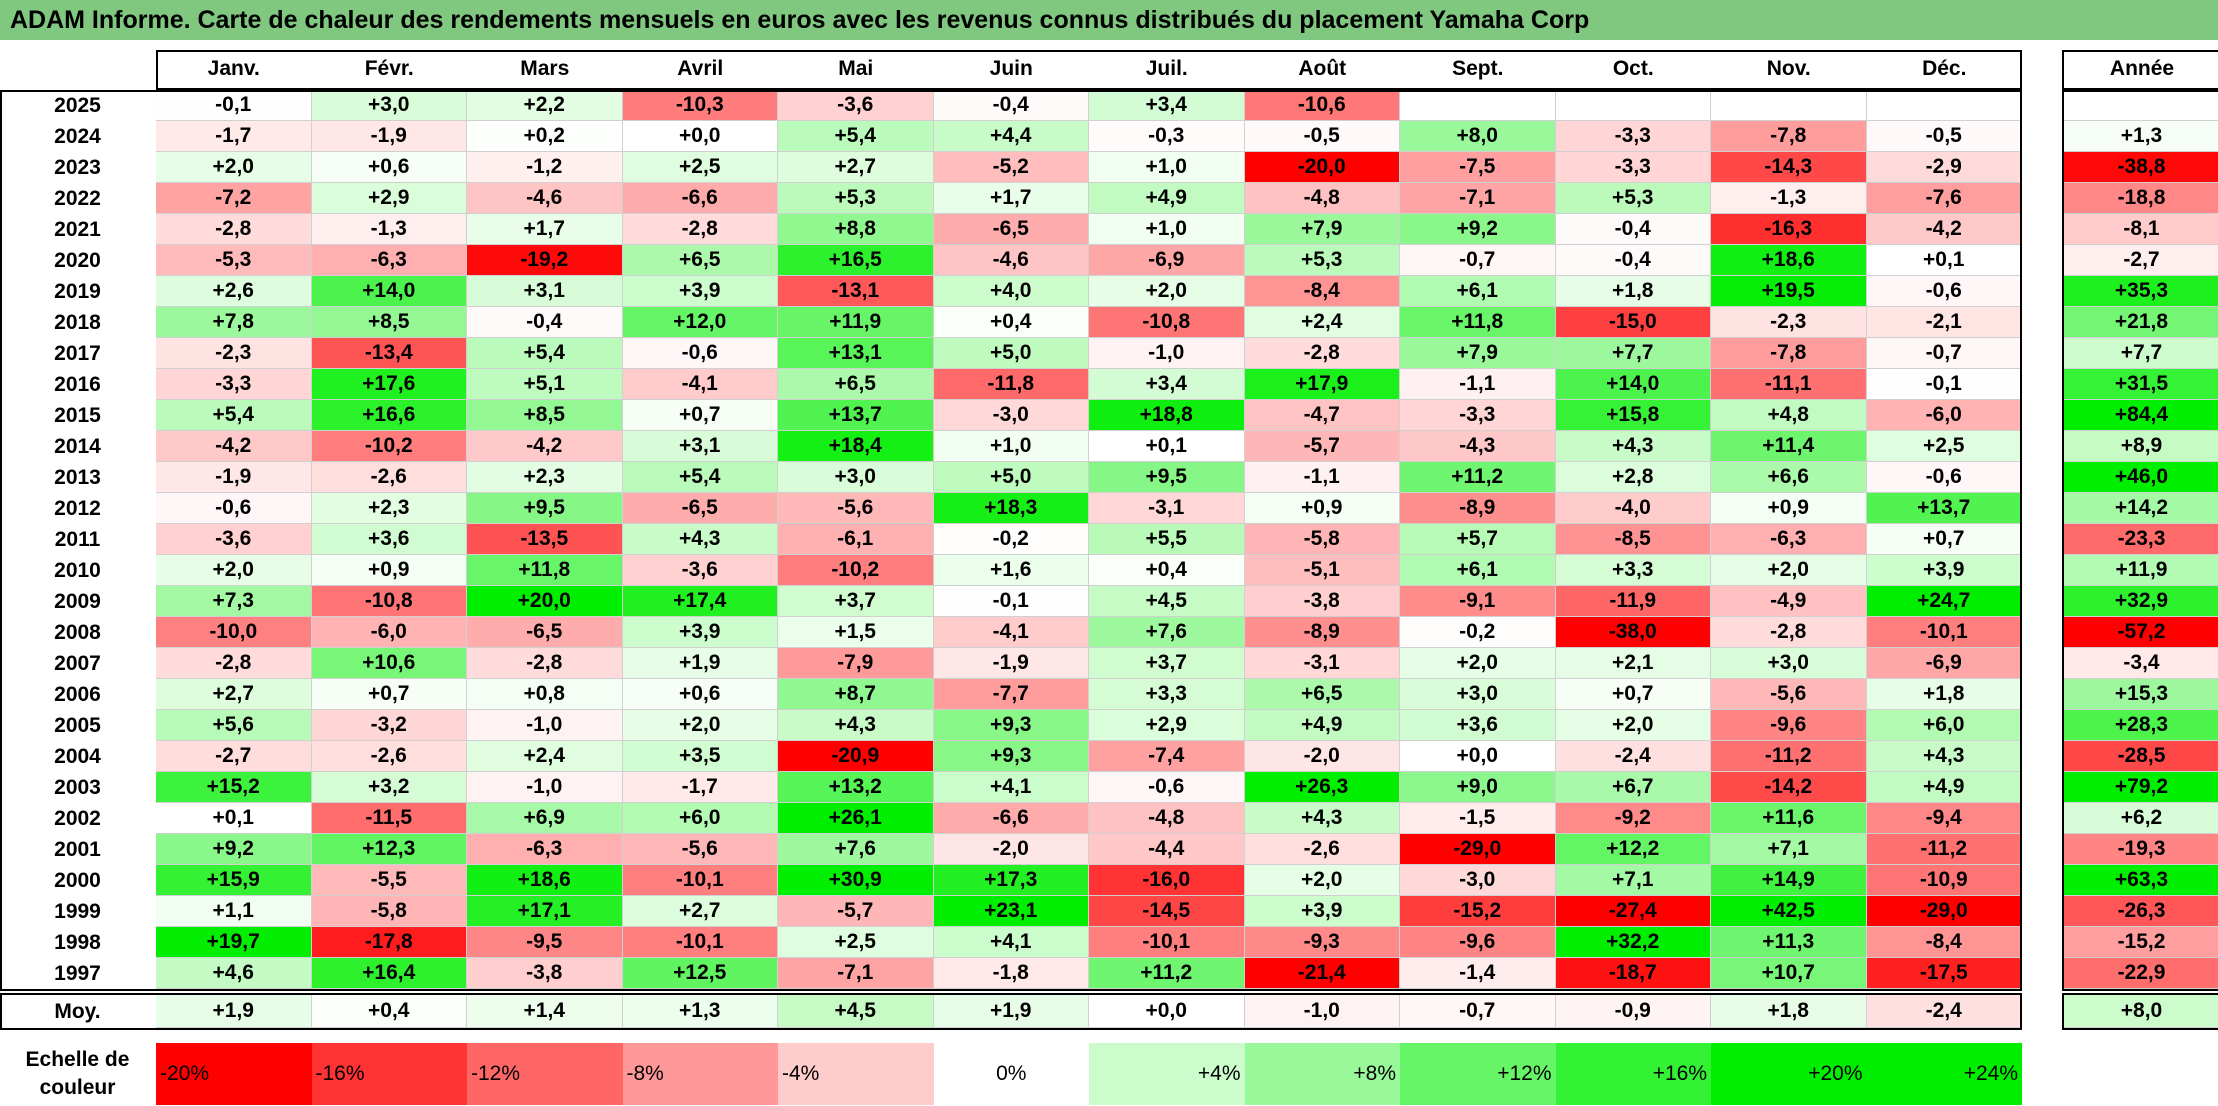  Describe the element at coordinates (856, 260) in the screenshot. I see `heatmap-cell: +16,5` at that location.